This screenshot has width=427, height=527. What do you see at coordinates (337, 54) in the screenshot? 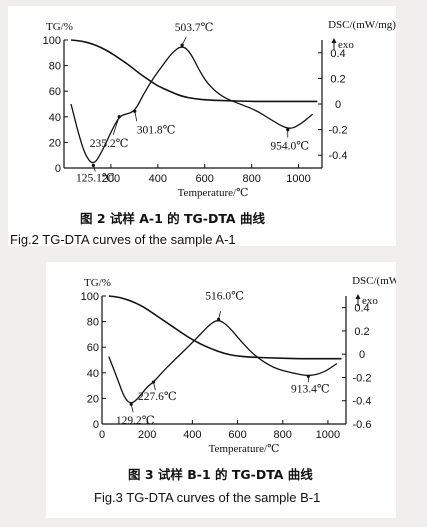
I see `right-tick-label: 0.4` at bounding box center [337, 54].